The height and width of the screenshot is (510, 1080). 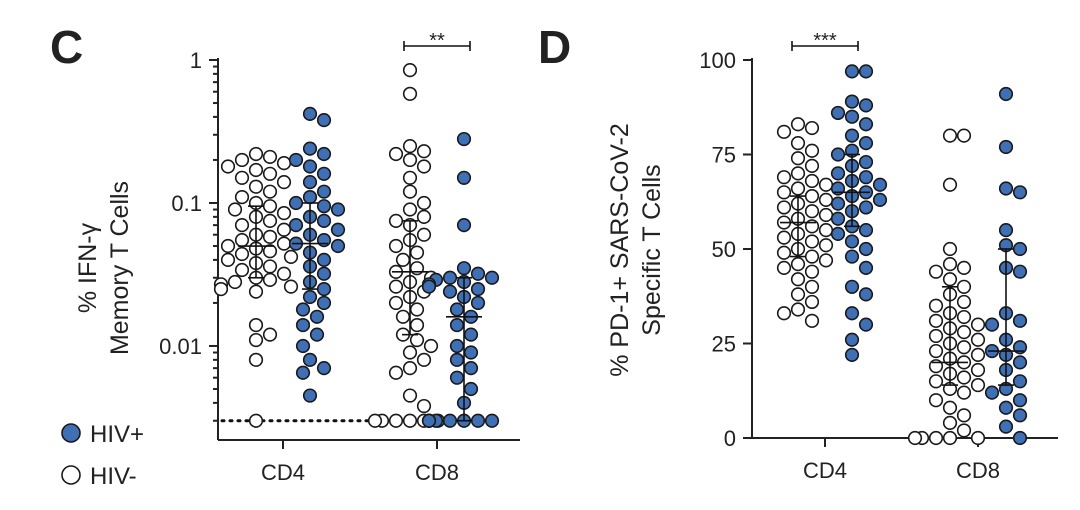 I want to click on legend: HIV+ HIV-, so click(x=102, y=455).